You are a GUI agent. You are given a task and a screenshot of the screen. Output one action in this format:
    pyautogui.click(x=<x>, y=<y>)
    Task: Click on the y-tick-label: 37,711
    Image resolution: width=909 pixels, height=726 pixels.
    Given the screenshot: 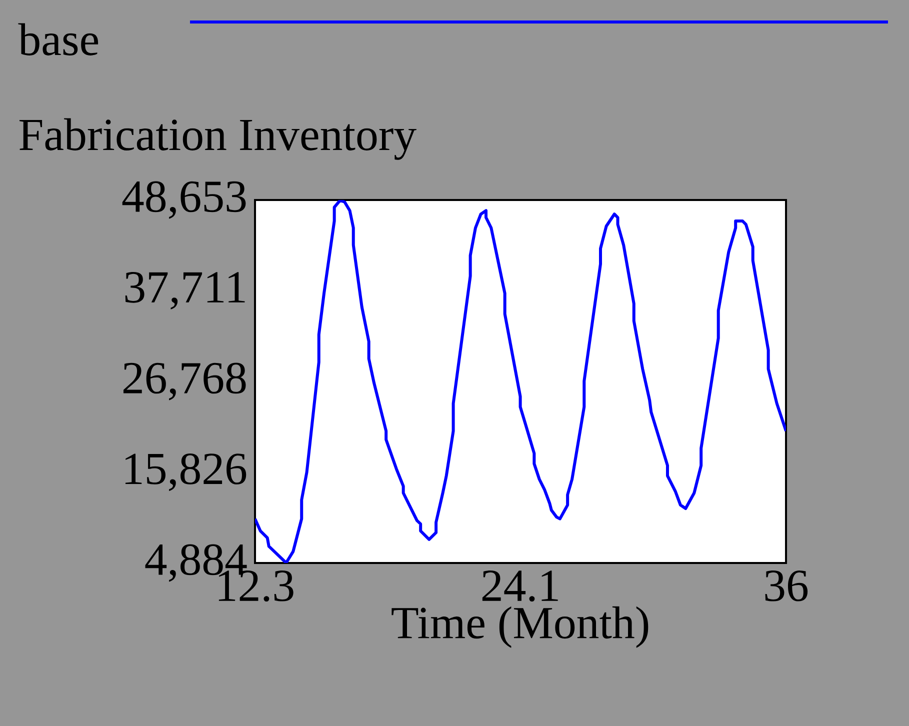 What is the action you would take?
    pyautogui.click(x=185, y=291)
    